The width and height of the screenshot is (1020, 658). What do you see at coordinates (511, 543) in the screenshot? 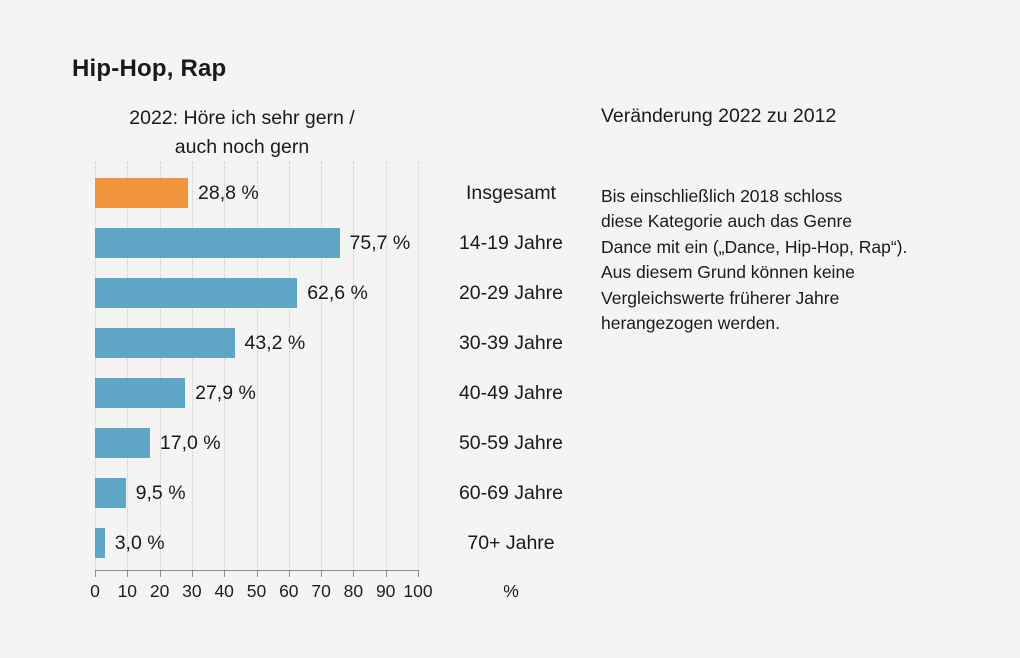
I see `category-label: 70+ Jahre` at bounding box center [511, 543].